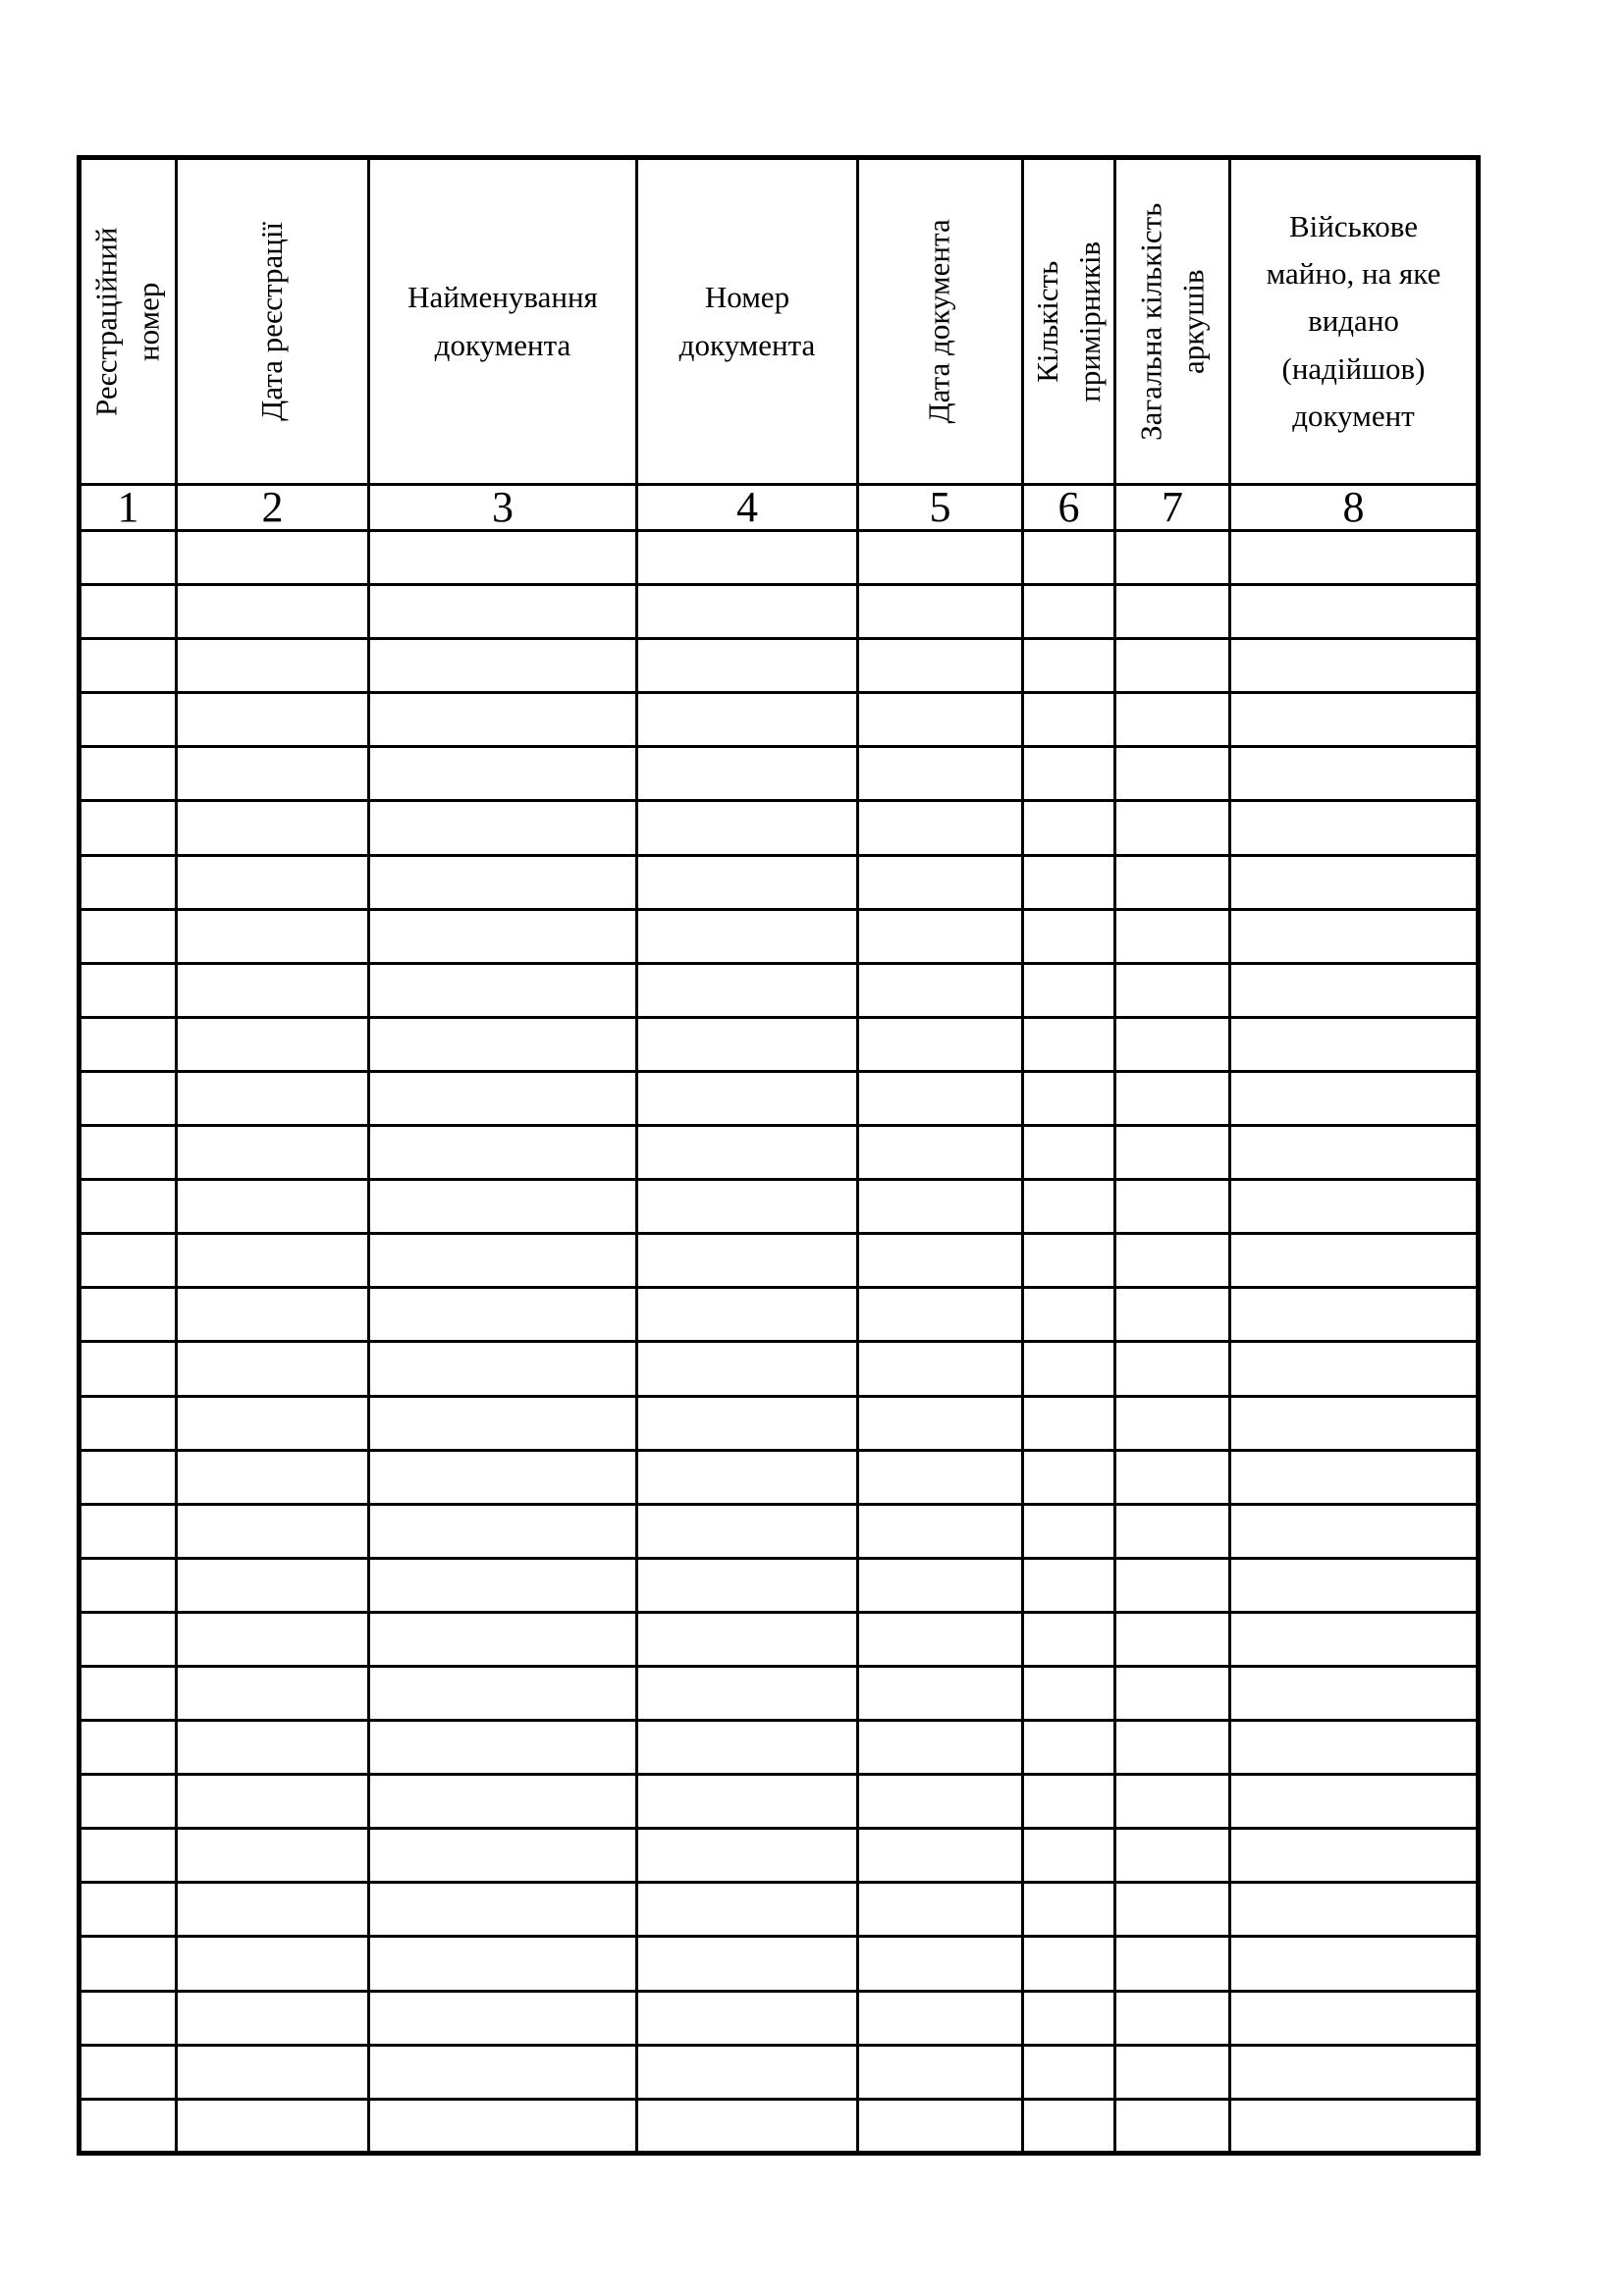 The width and height of the screenshot is (1624, 2296). I want to click on header-cell-wrap: Дата реєстрації, so click(272, 321).